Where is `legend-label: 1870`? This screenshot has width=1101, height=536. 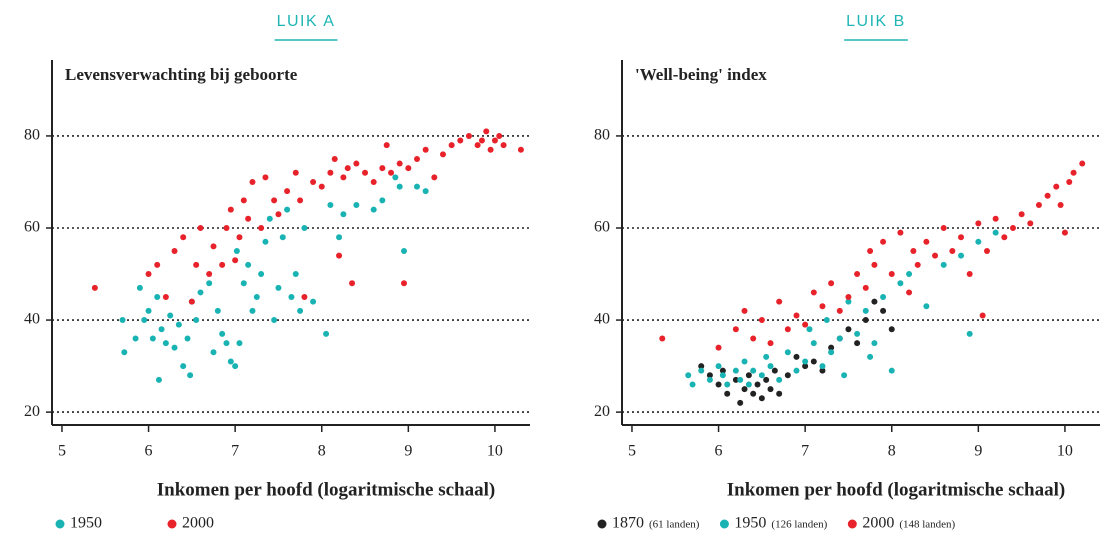 legend-label: 1870 is located at coordinates (628, 523).